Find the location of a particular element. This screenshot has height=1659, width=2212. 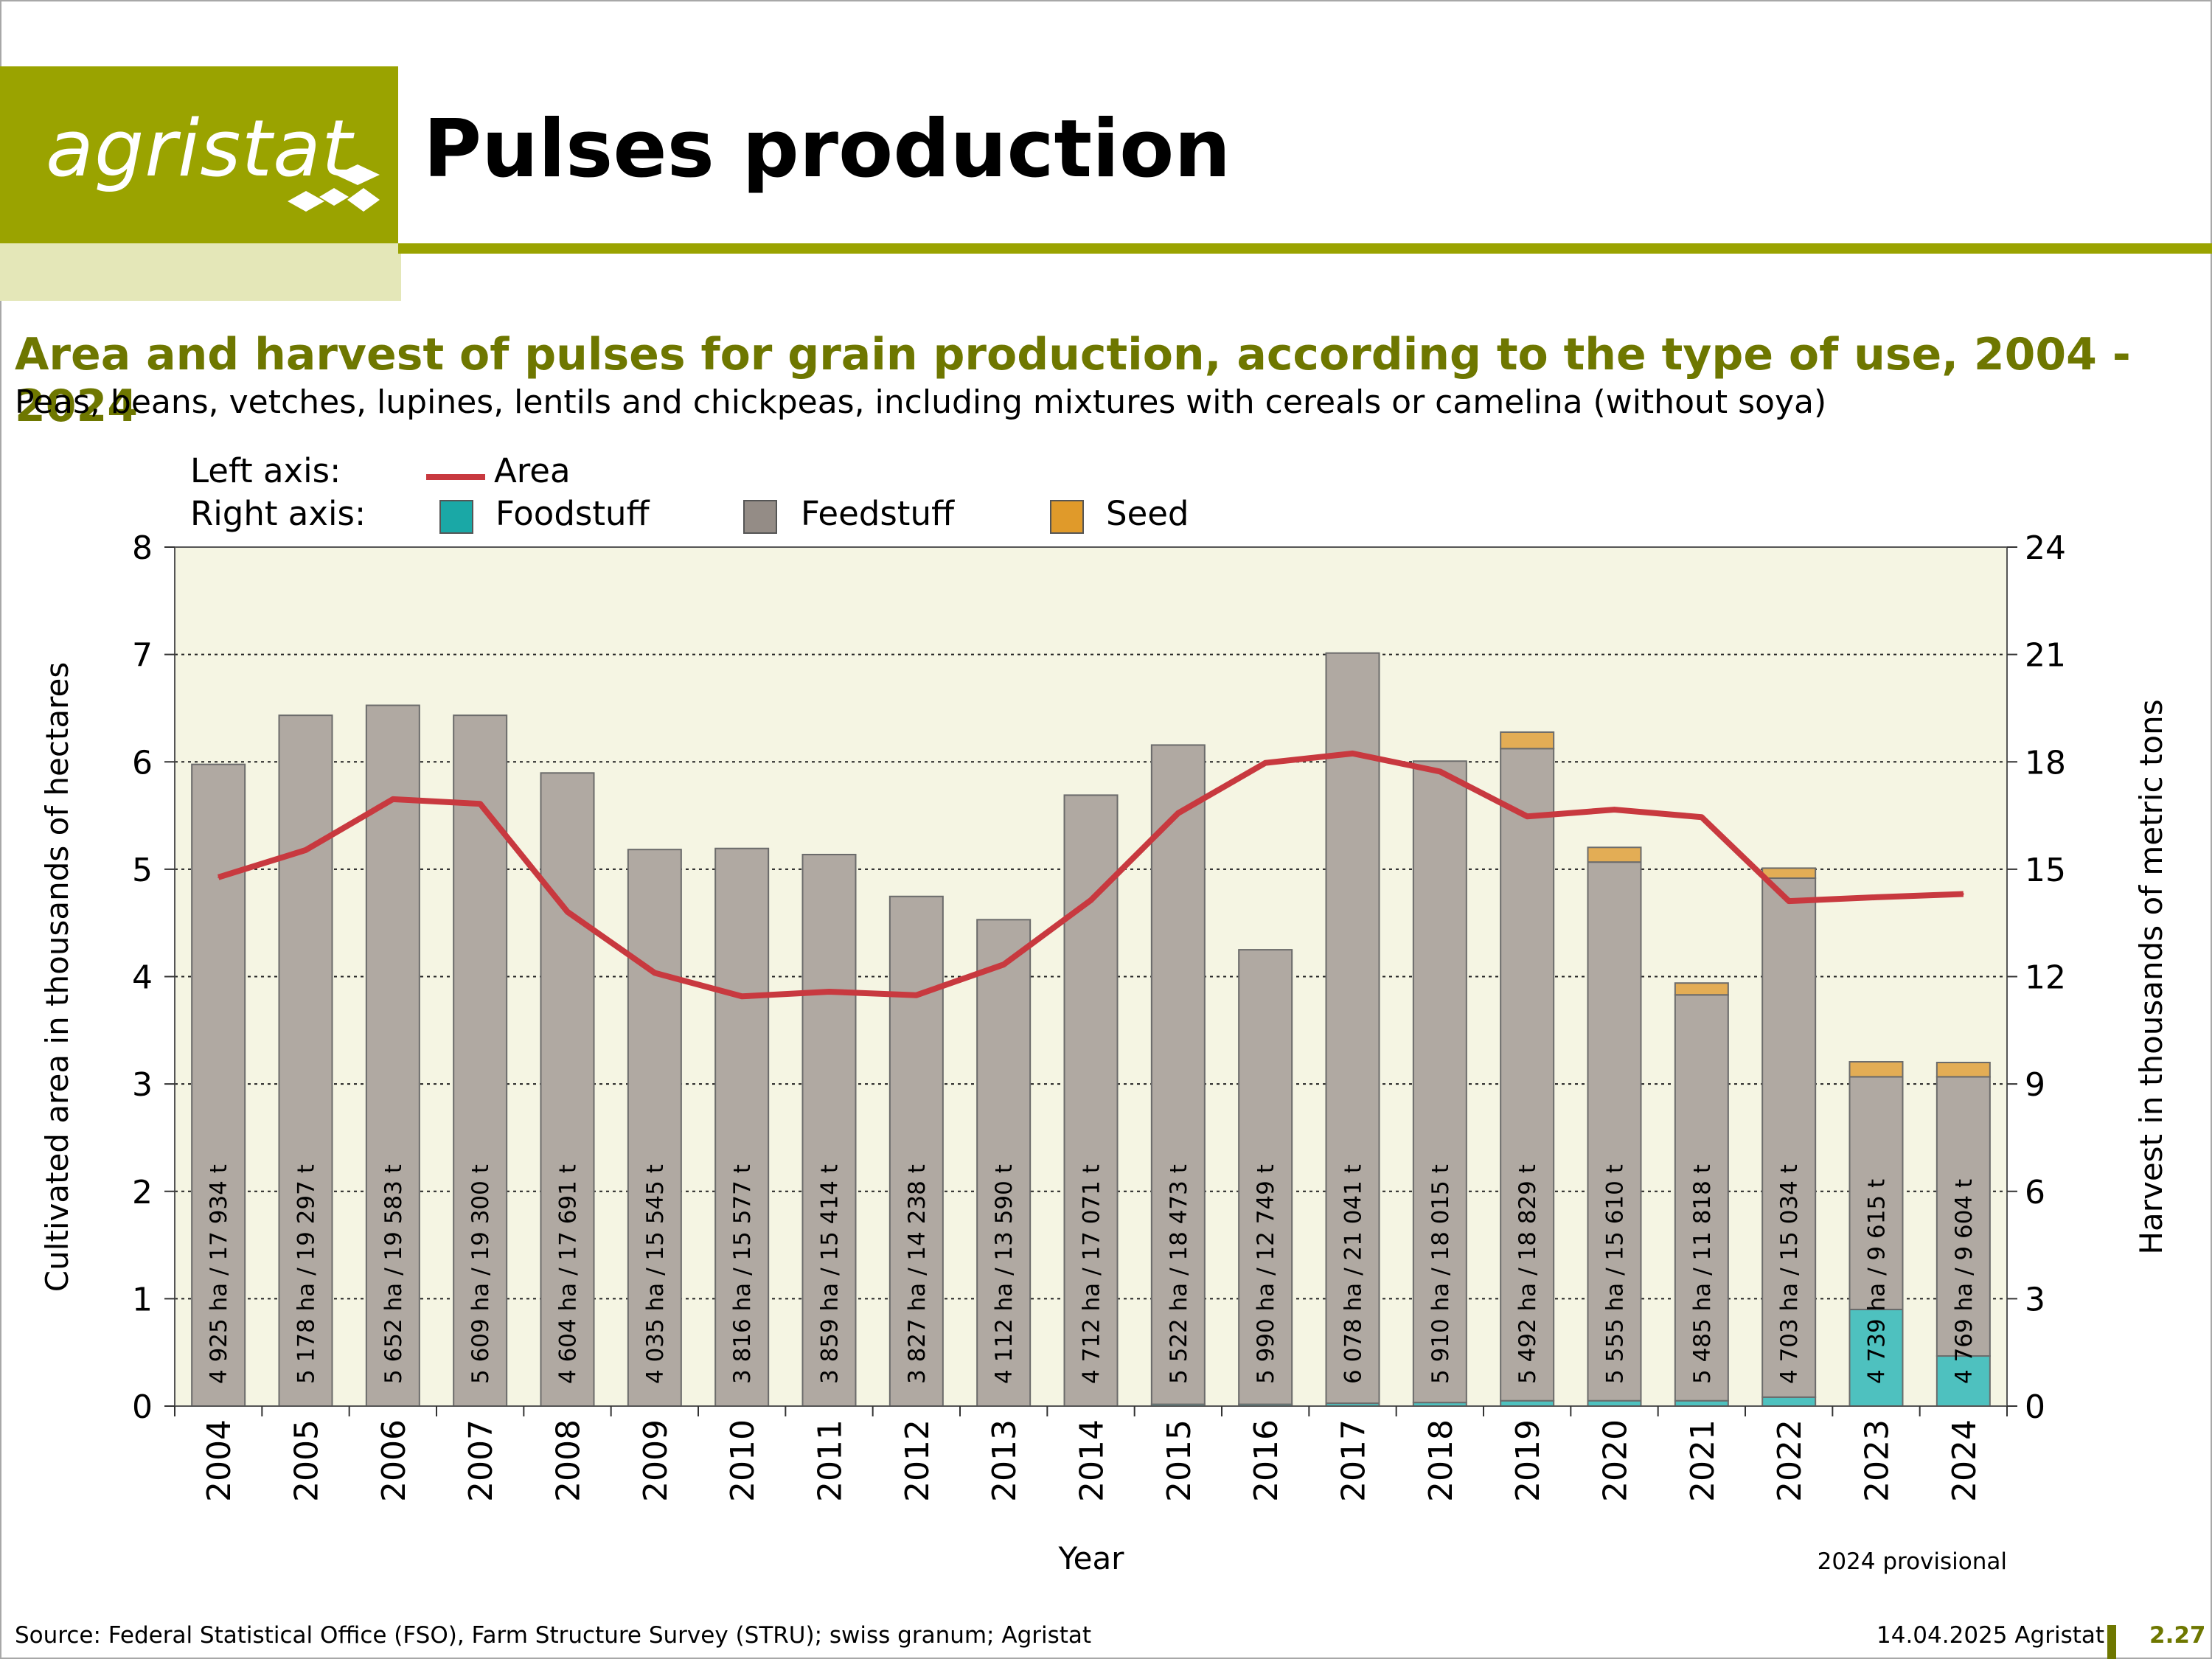

header-rule is located at coordinates (1305, 248).